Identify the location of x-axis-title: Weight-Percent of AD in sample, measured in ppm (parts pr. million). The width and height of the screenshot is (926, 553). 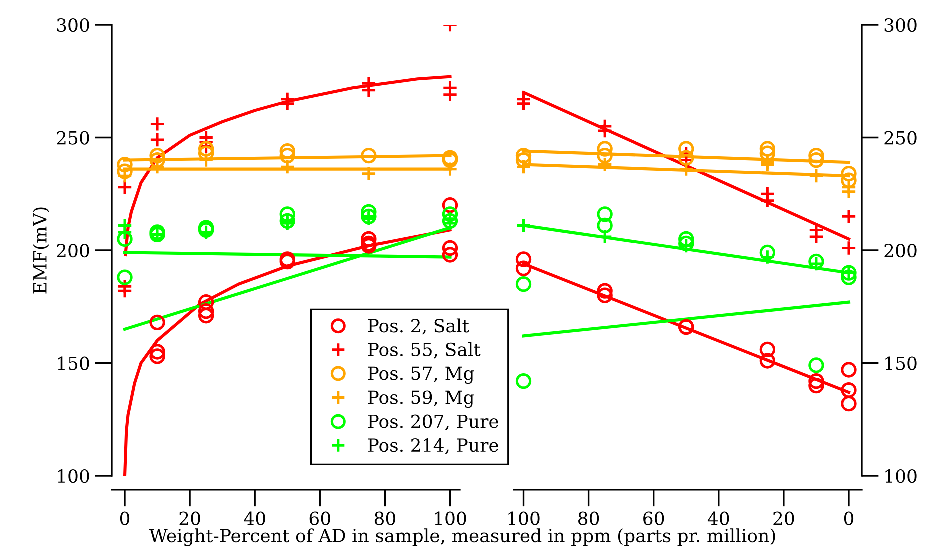
(462, 537).